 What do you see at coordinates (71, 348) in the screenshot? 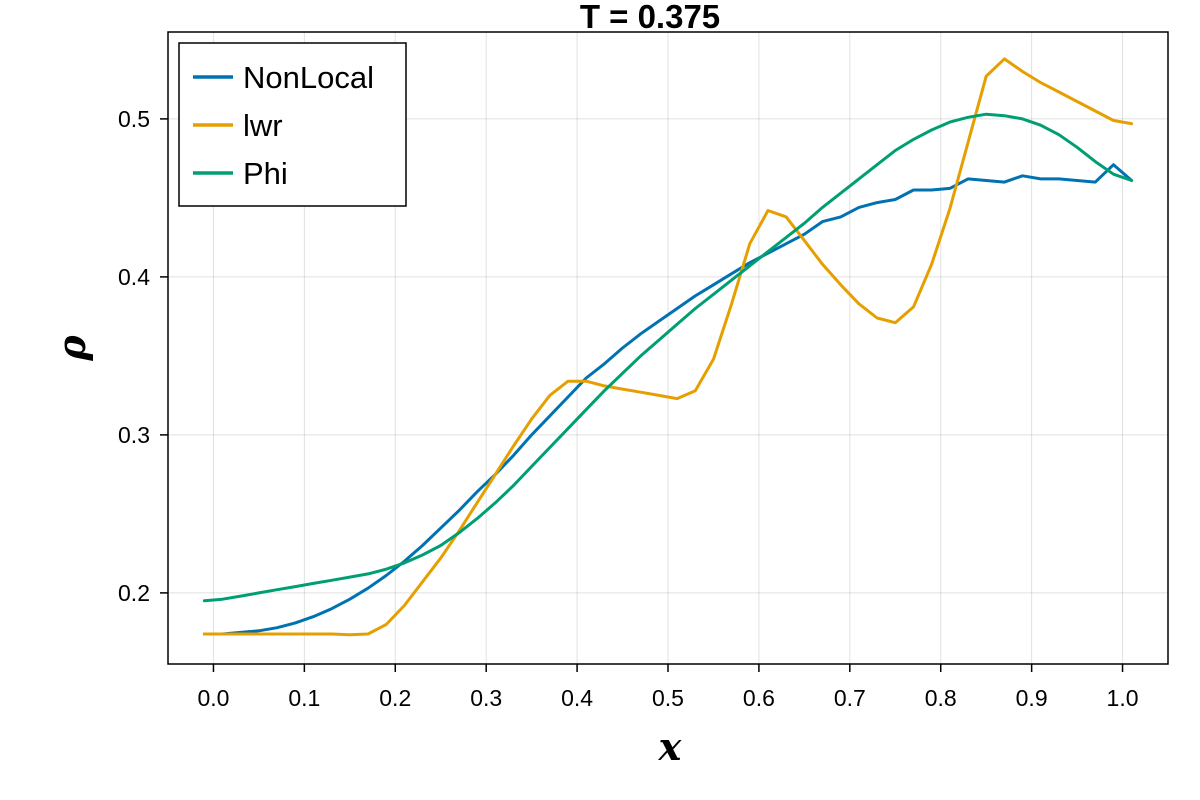
I see `y-axis-label: ρ` at bounding box center [71, 348].